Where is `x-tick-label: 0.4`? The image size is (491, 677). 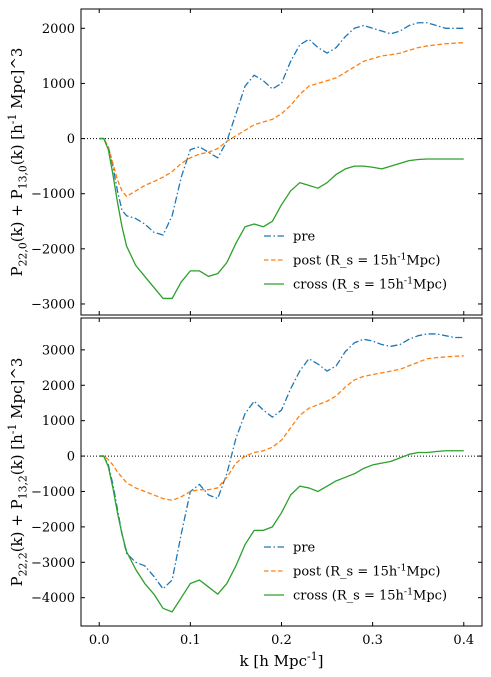
x-tick-label: 0.4 is located at coordinates (463, 640).